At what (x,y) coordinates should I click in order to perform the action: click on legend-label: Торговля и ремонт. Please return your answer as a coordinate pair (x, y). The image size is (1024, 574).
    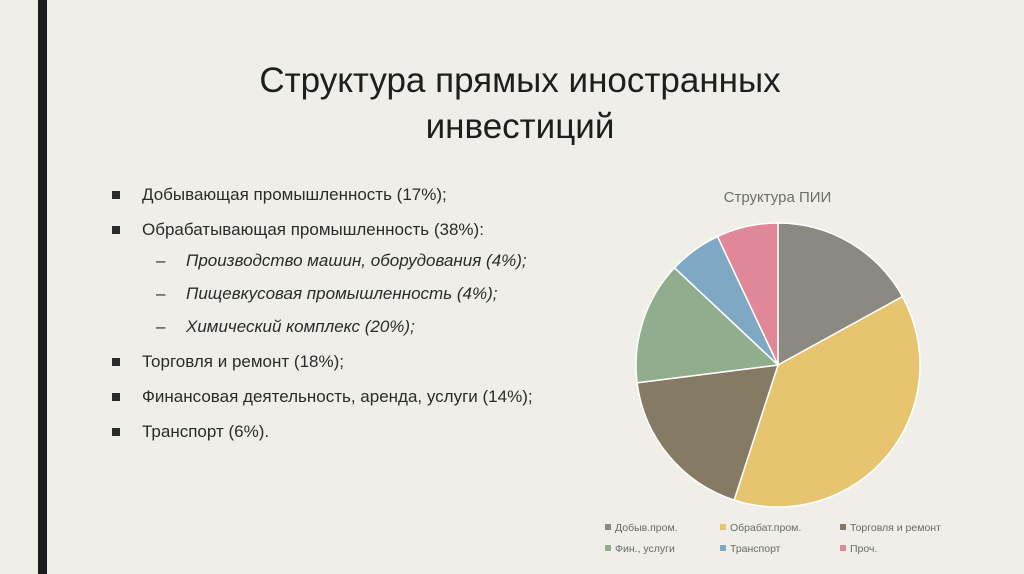
    Looking at the image, I should click on (895, 528).